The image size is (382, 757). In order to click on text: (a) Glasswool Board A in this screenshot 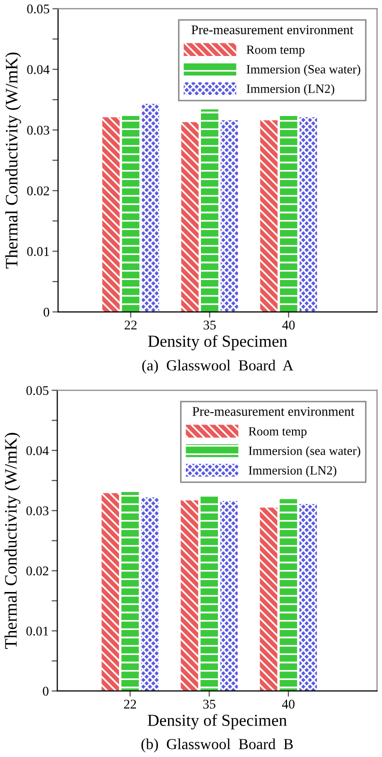, I will do `click(218, 367)`.